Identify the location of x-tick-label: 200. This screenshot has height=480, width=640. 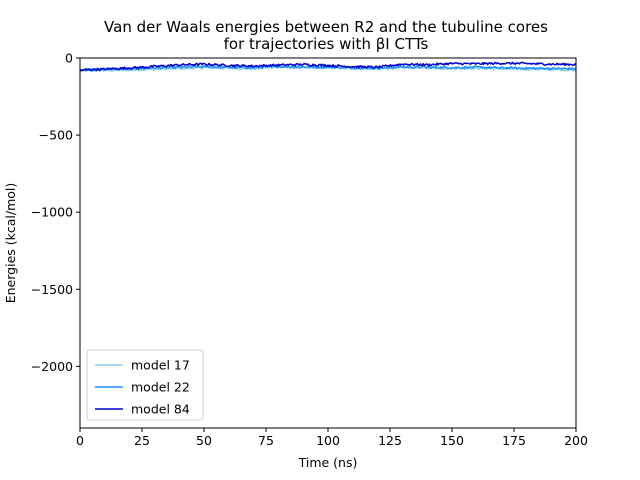
(576, 440).